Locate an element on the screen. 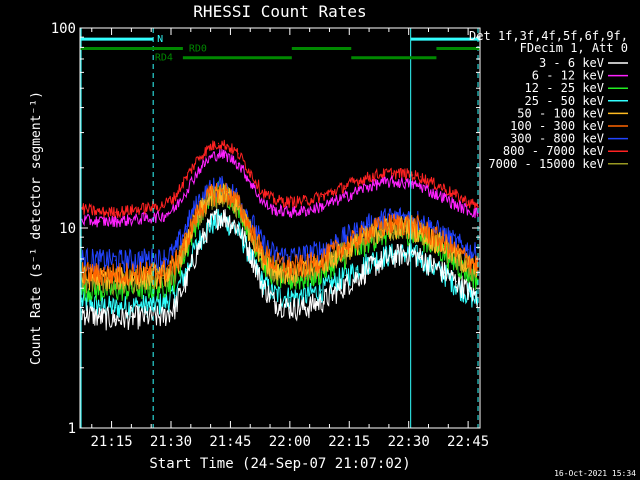  legend-entry-label: 50 - 100 keV is located at coordinates (560, 113).